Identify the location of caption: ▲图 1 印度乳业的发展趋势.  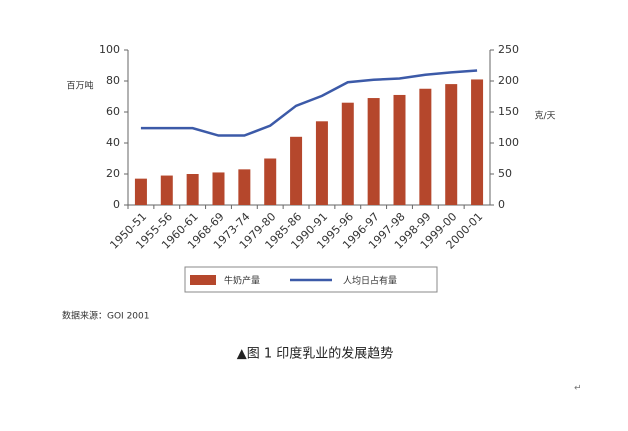
(315, 354).